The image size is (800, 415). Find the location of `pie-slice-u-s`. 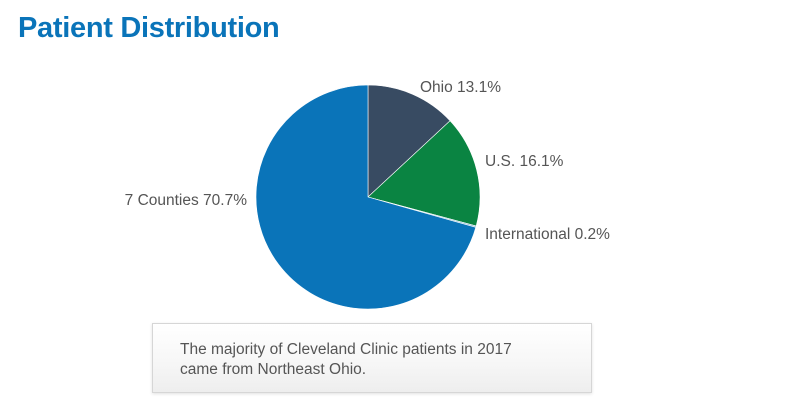

pie-slice-u-s is located at coordinates (424, 173).